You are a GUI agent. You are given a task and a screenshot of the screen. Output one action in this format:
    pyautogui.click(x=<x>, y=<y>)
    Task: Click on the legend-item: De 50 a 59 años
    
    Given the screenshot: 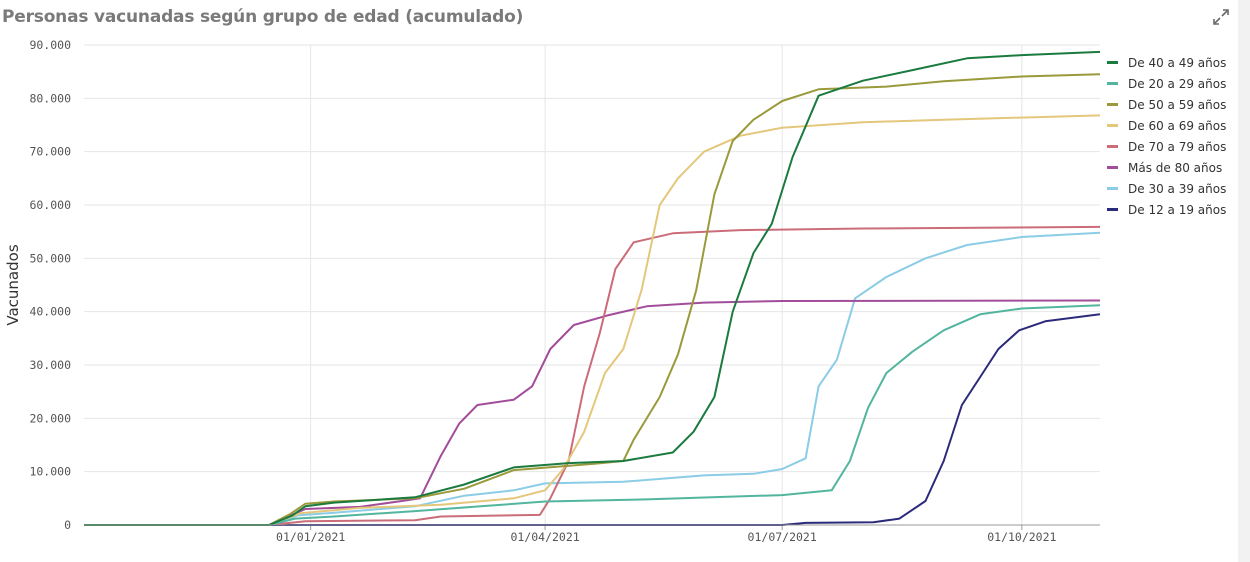 What is the action you would take?
    pyautogui.click(x=1166, y=104)
    